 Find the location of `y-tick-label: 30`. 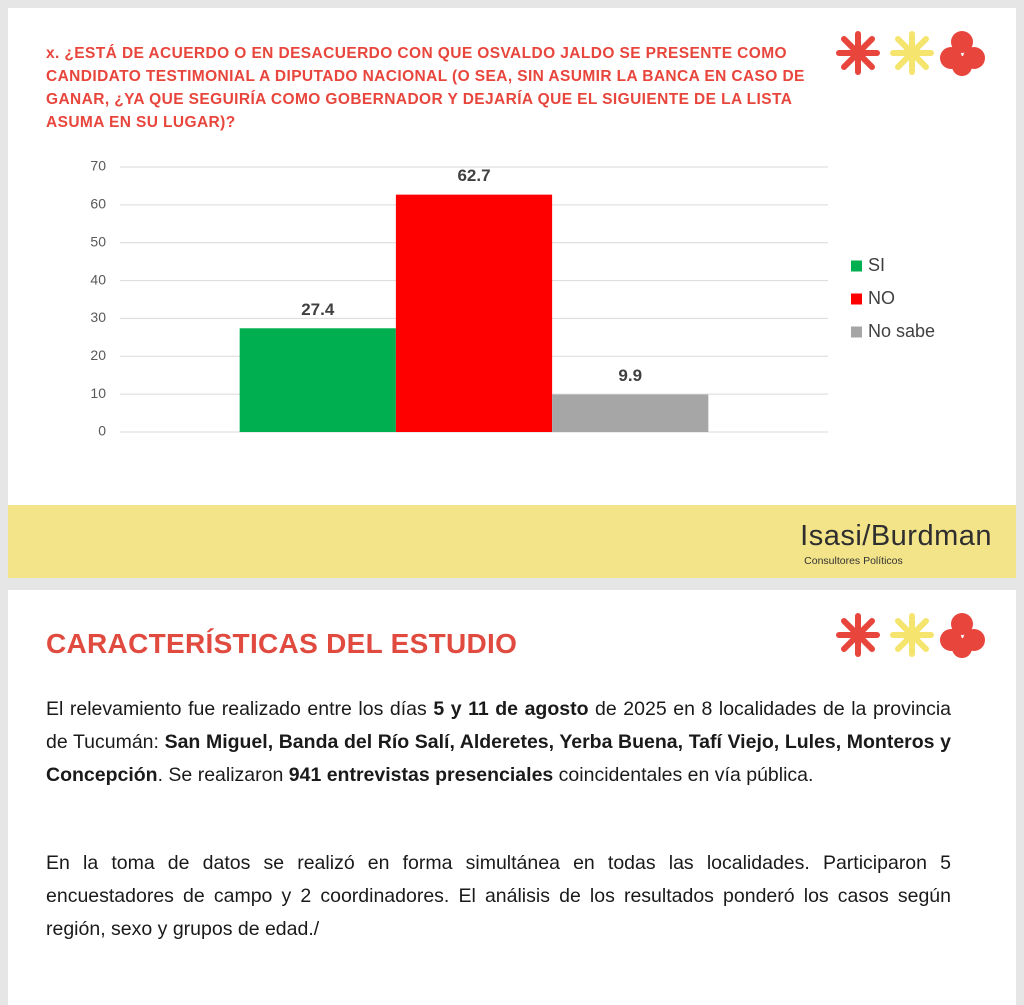

y-tick-label: 30 is located at coordinates (98, 317).